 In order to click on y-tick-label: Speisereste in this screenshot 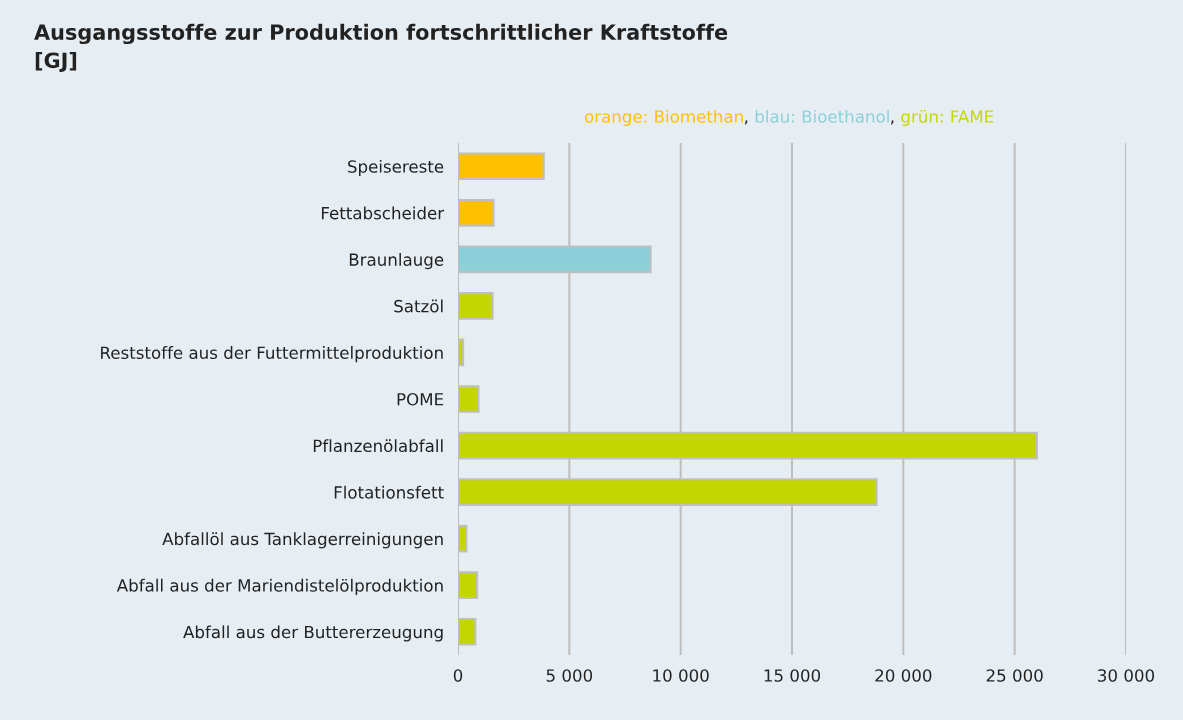, I will do `click(396, 168)`.